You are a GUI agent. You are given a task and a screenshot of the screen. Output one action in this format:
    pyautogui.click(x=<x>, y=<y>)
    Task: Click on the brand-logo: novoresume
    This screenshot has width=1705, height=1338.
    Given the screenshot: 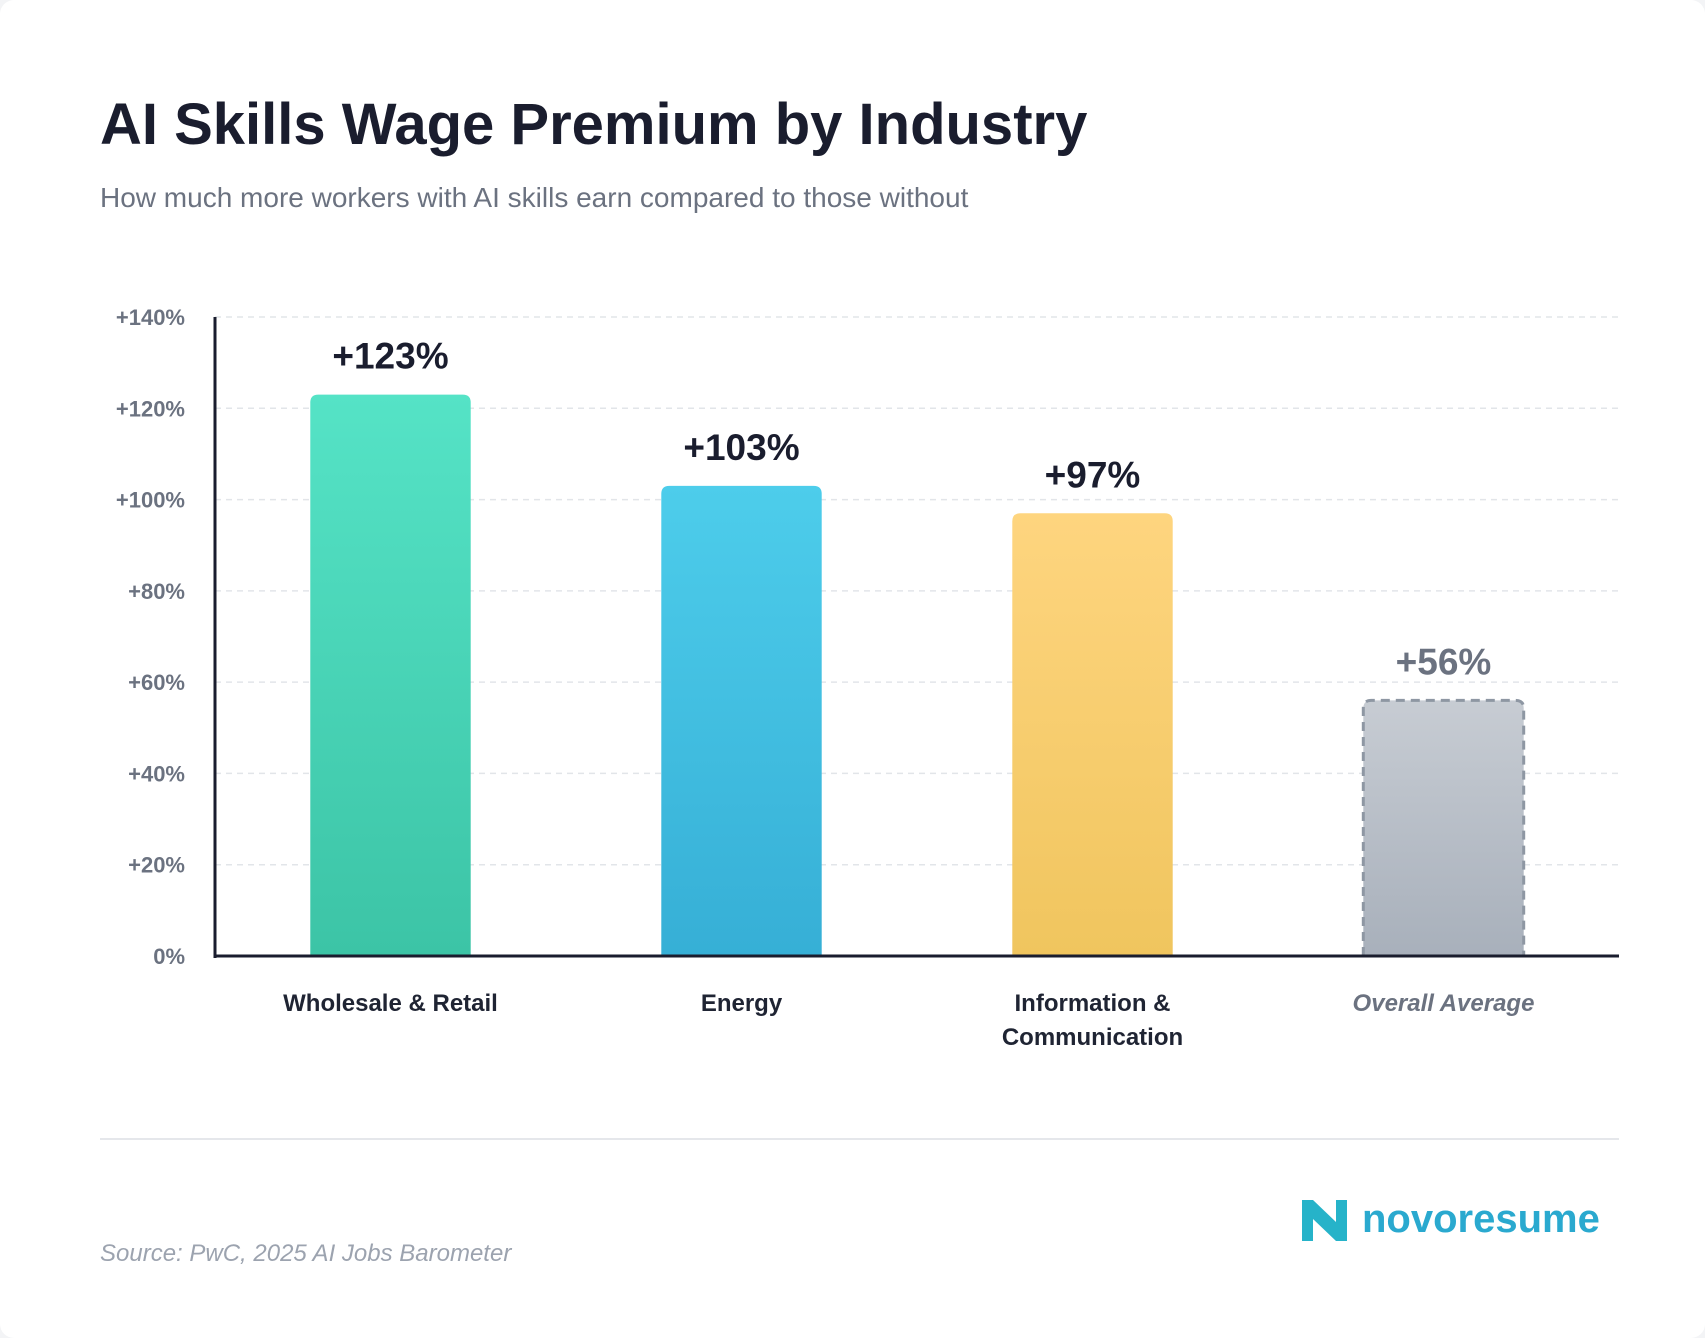 What is the action you would take?
    pyautogui.click(x=1451, y=1219)
    